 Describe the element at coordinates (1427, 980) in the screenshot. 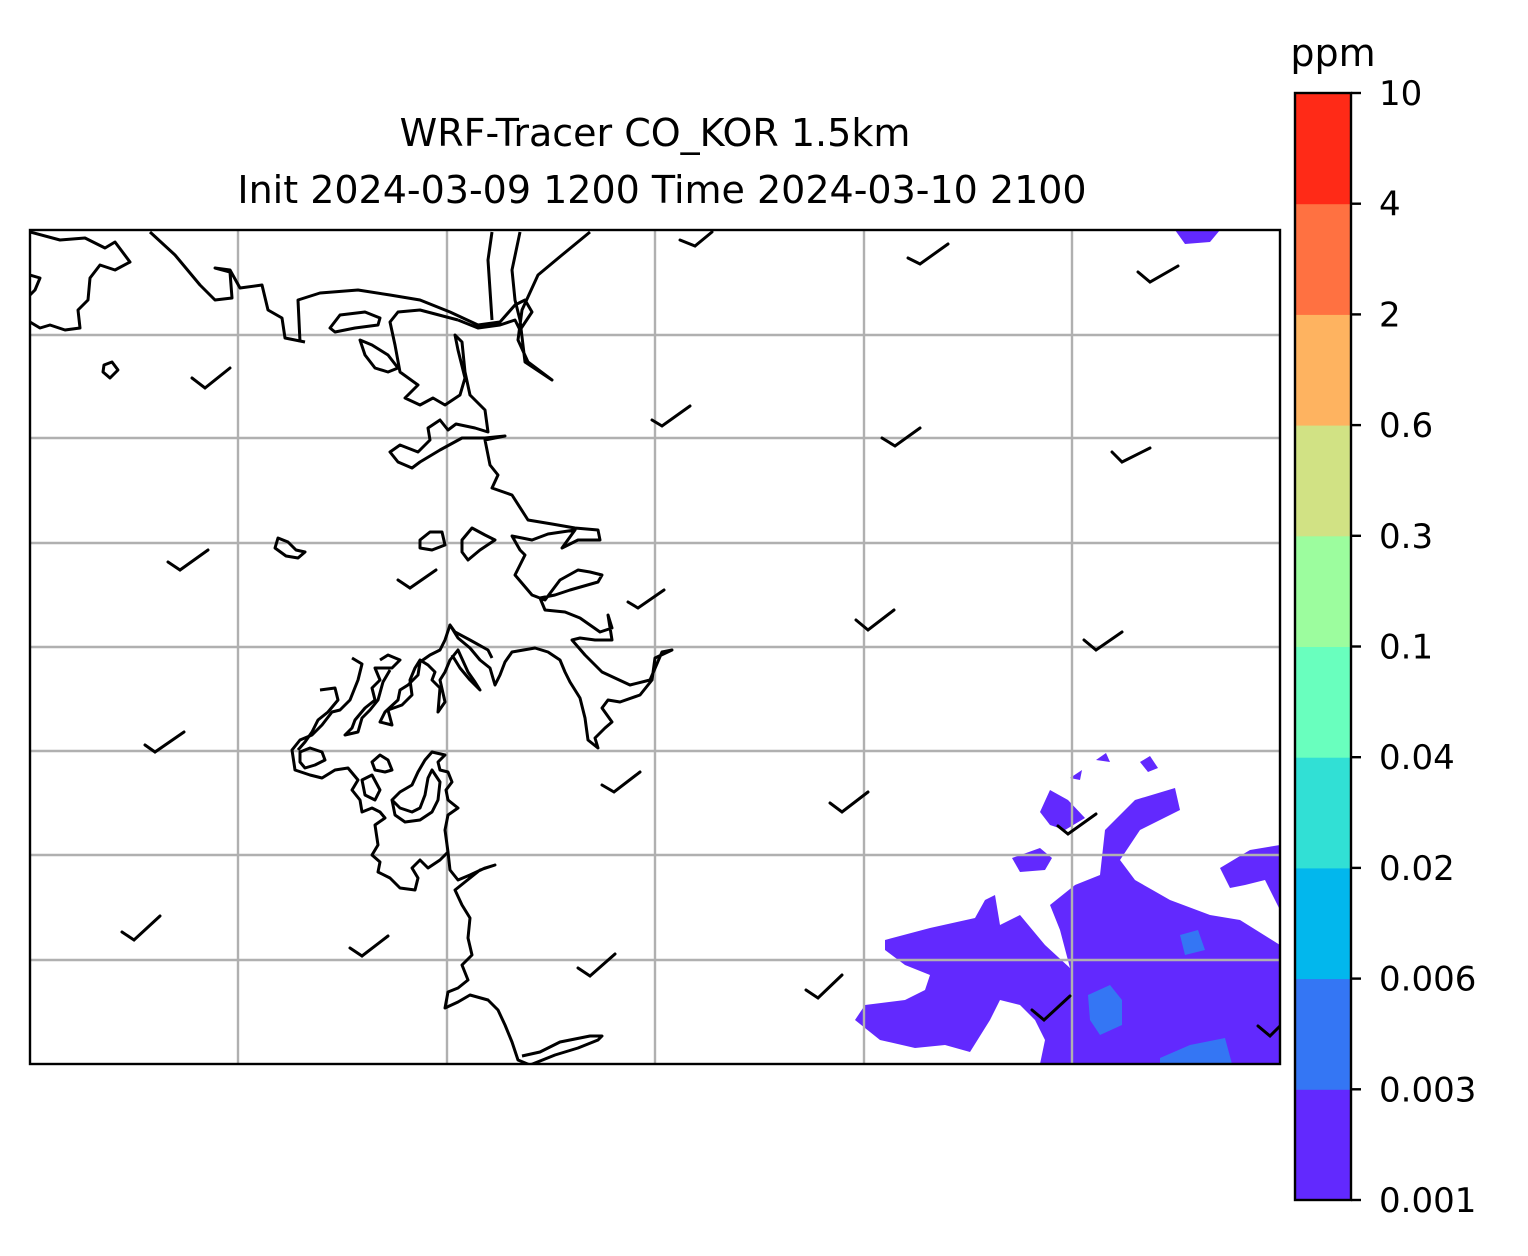

I see `colorbar-tick-label: 0.006` at that location.